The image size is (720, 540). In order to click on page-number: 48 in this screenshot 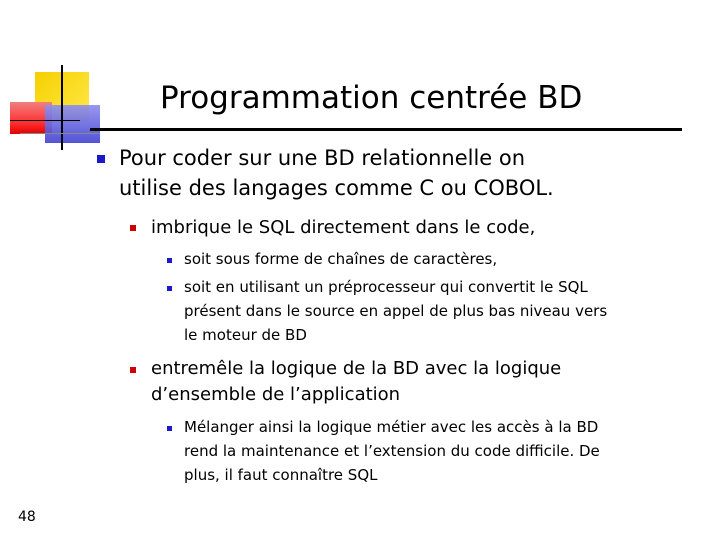, I will do `click(27, 517)`.